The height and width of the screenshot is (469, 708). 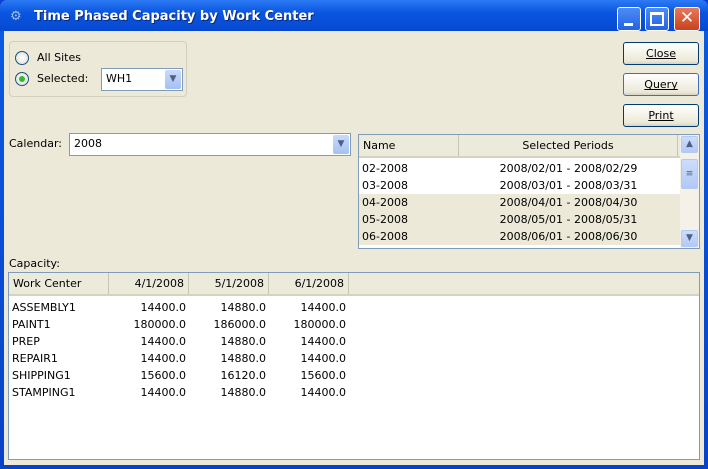 What do you see at coordinates (628, 24) in the screenshot?
I see `minimize-icon` at bounding box center [628, 24].